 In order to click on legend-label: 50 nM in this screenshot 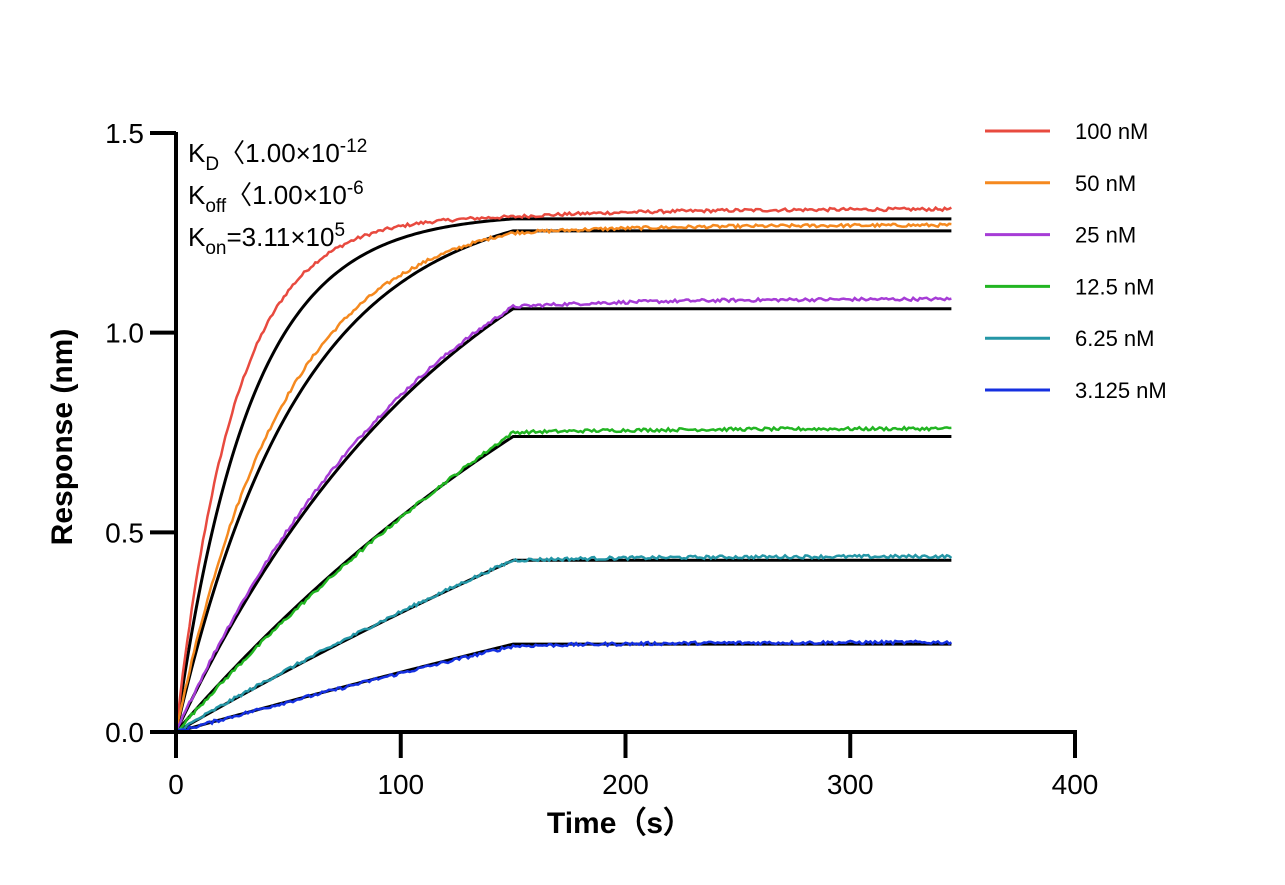, I will do `click(1105, 183)`.